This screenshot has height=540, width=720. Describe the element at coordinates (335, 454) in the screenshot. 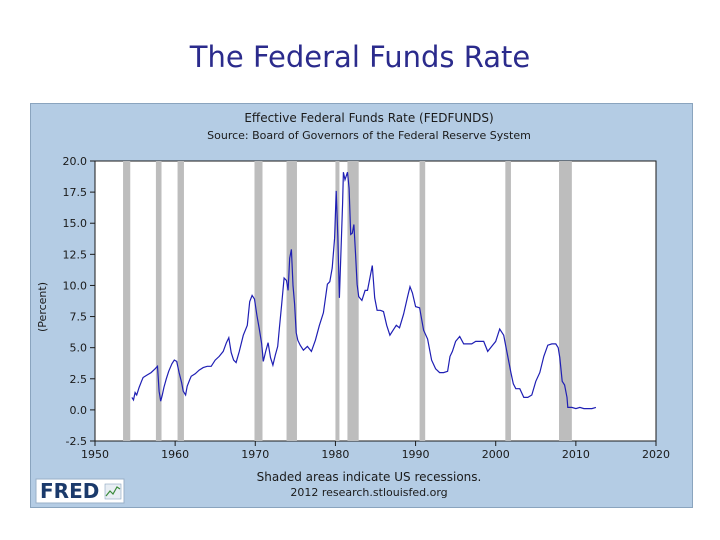

I see `x-tick-label: 1980` at that location.